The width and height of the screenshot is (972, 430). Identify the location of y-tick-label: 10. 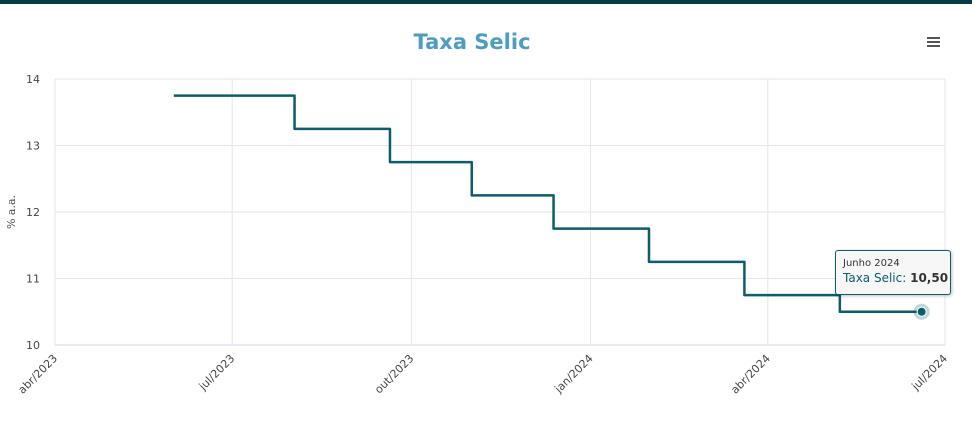
(33, 345).